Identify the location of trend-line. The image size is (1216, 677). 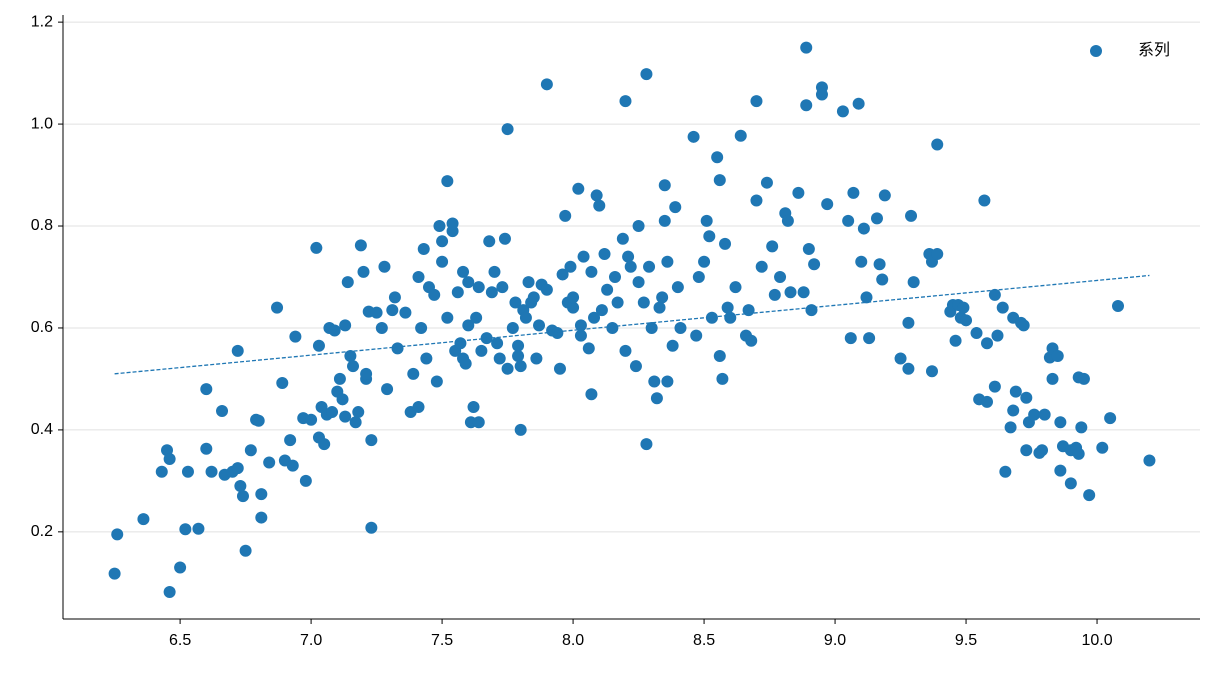
(632, 324).